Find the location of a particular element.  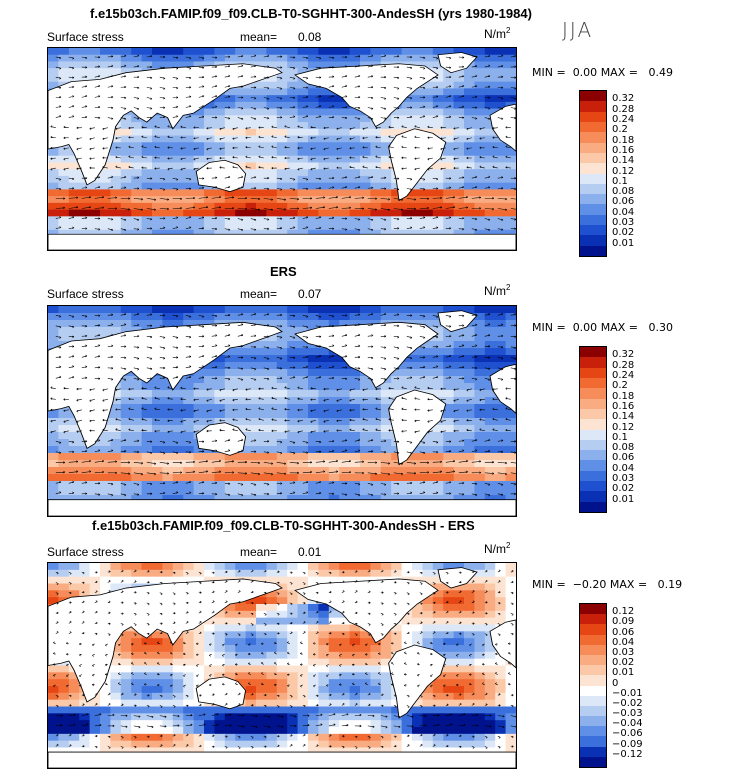

panel2-variable: Surface stress is located at coordinates (85, 294).